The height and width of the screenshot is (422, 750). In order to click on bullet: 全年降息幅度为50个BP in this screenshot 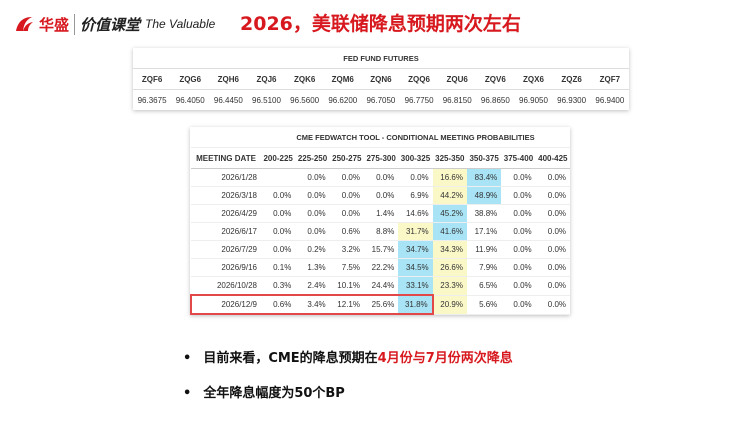, I will do `click(264, 391)`.